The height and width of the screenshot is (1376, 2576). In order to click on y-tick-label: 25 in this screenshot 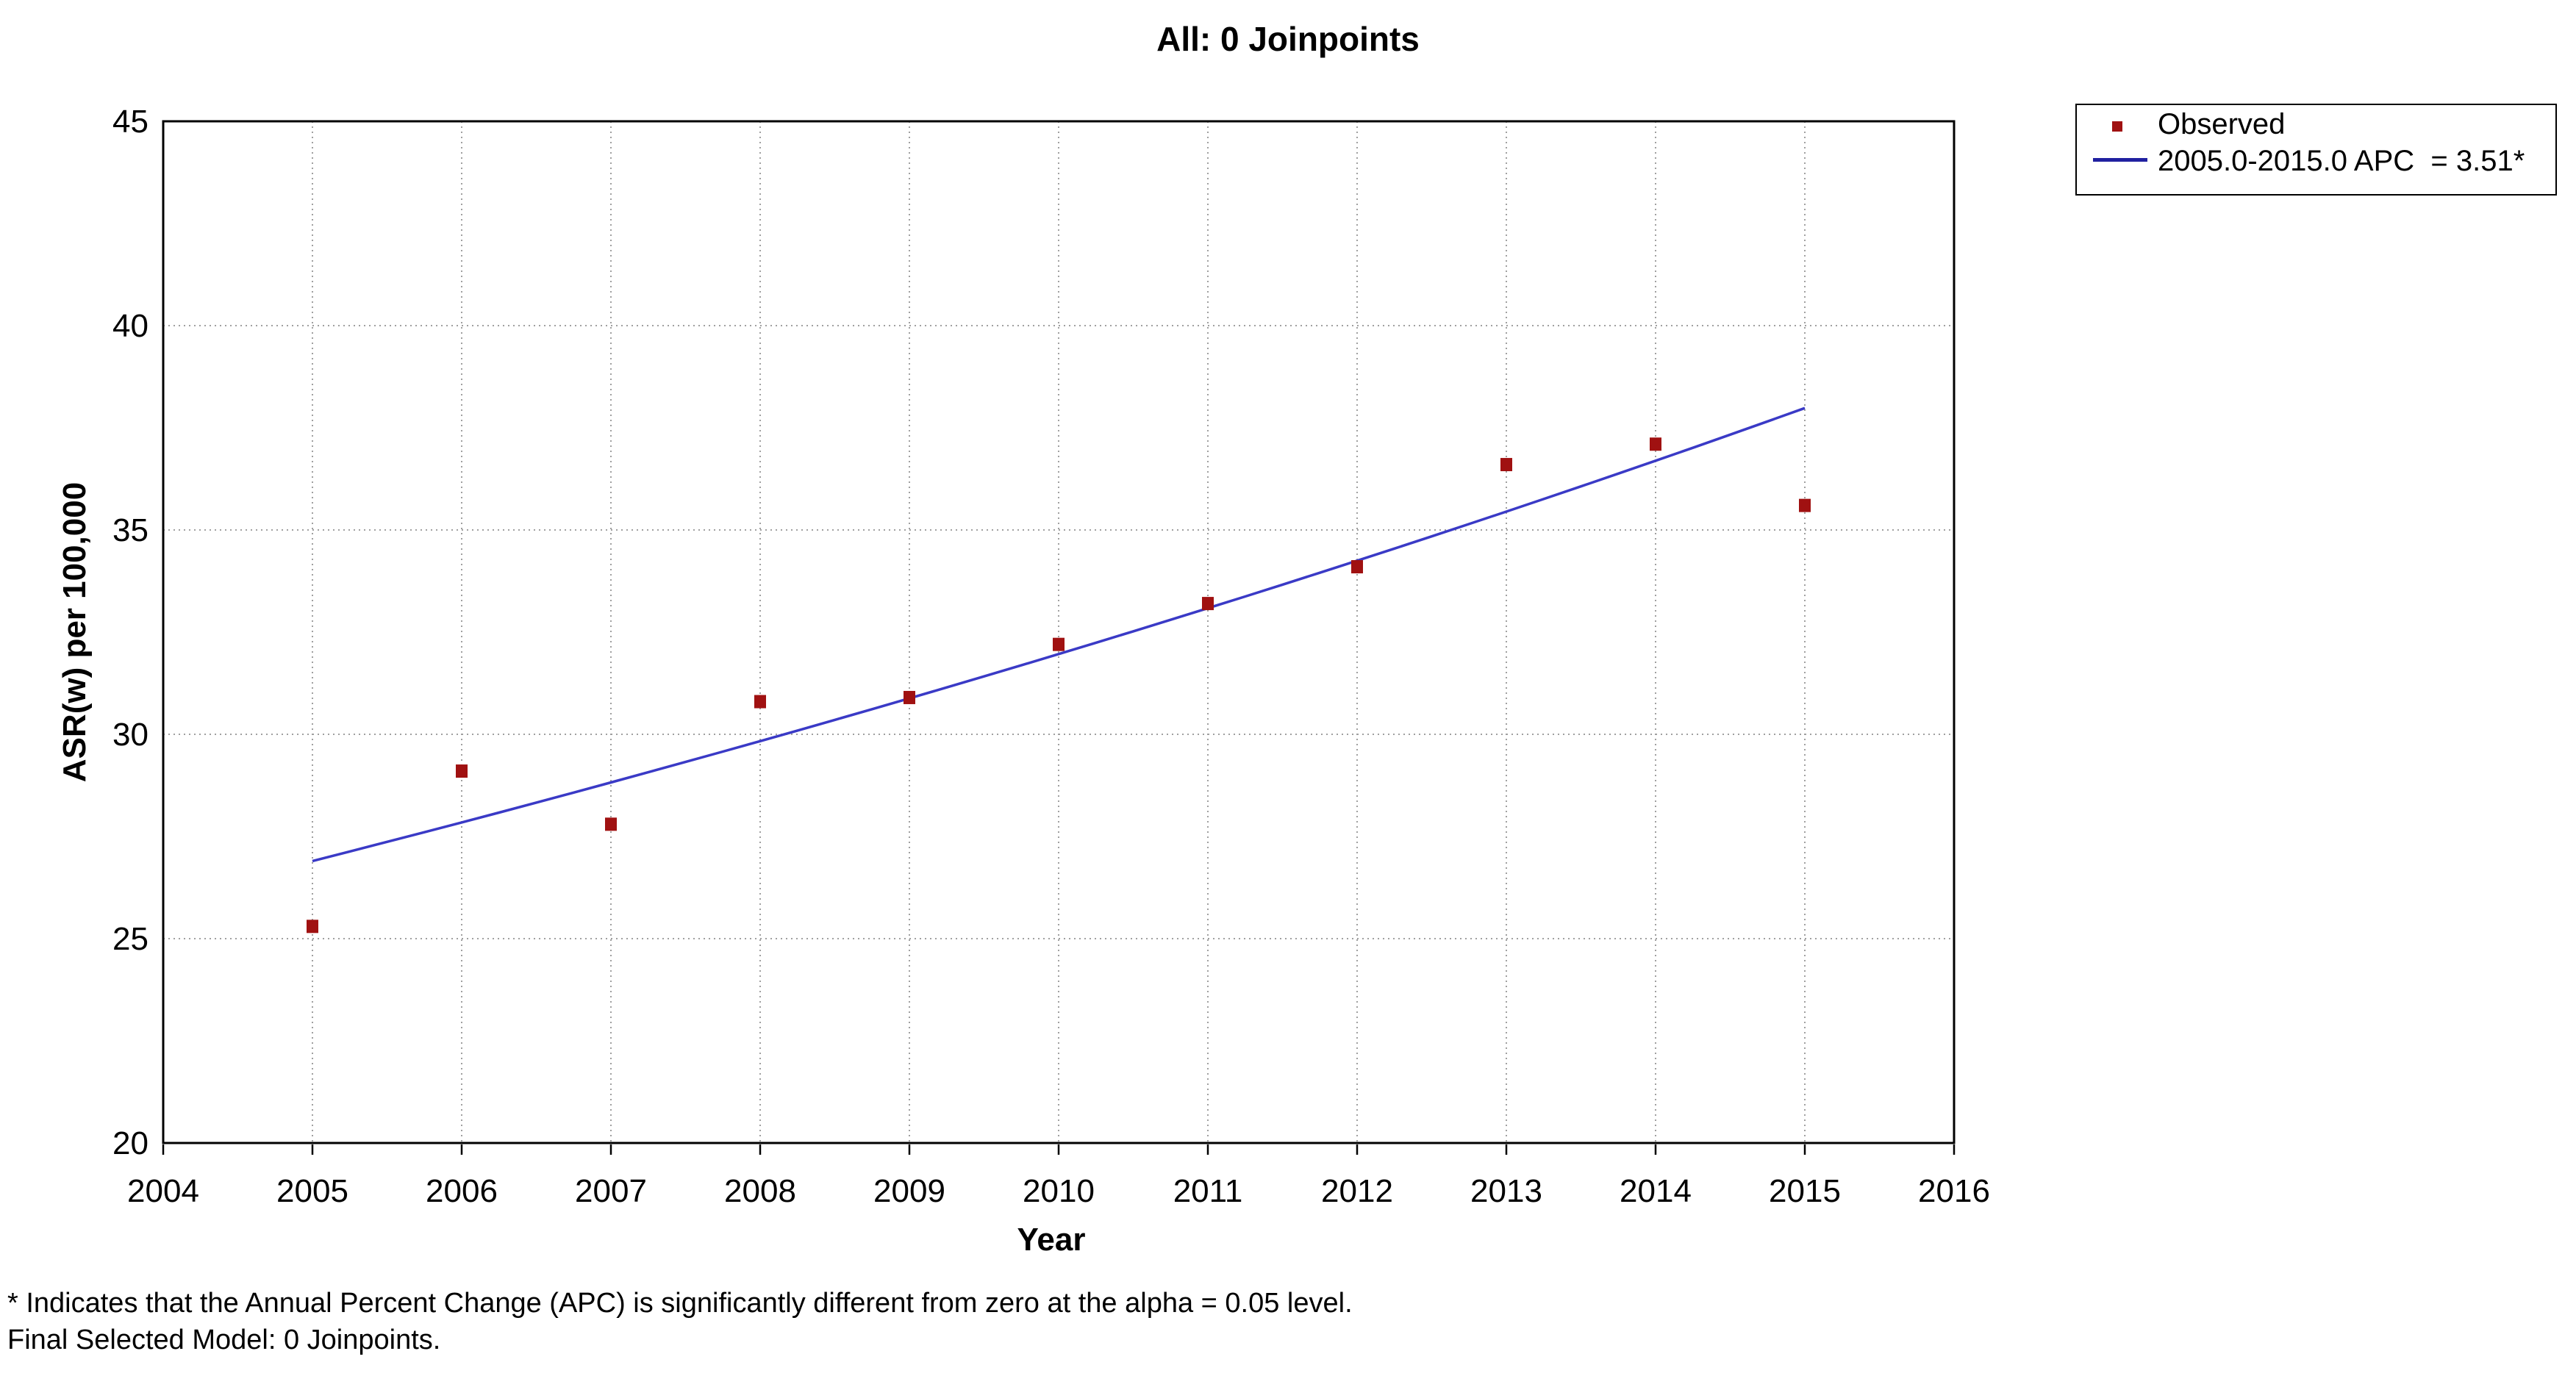, I will do `click(130, 939)`.